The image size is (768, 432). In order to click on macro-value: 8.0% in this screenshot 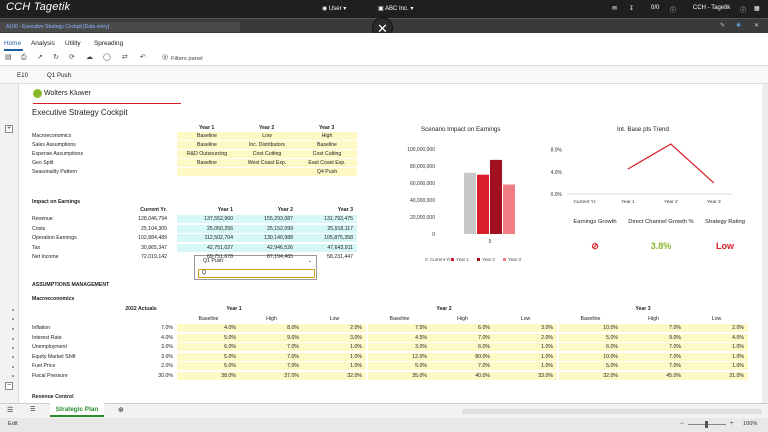, I will do `click(271, 328)`.